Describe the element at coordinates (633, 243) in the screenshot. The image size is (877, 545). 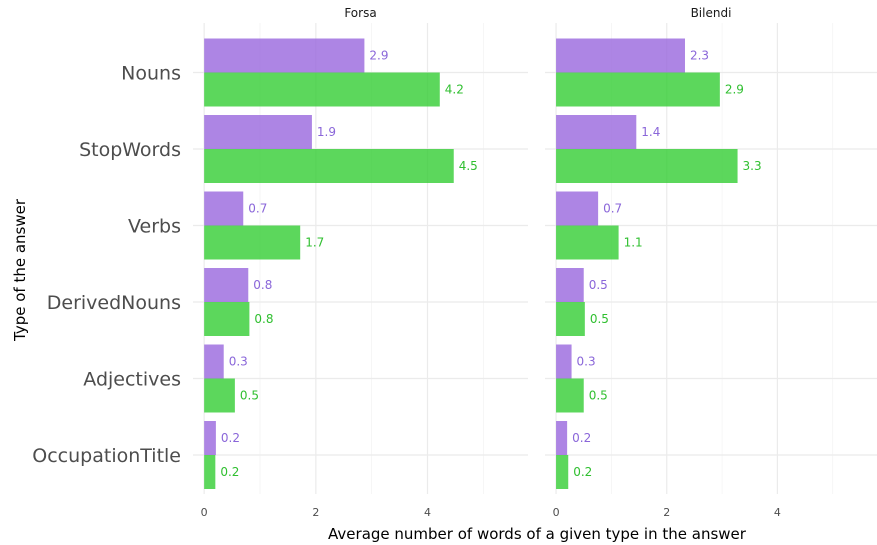
I see `data-label: 1.1` at that location.